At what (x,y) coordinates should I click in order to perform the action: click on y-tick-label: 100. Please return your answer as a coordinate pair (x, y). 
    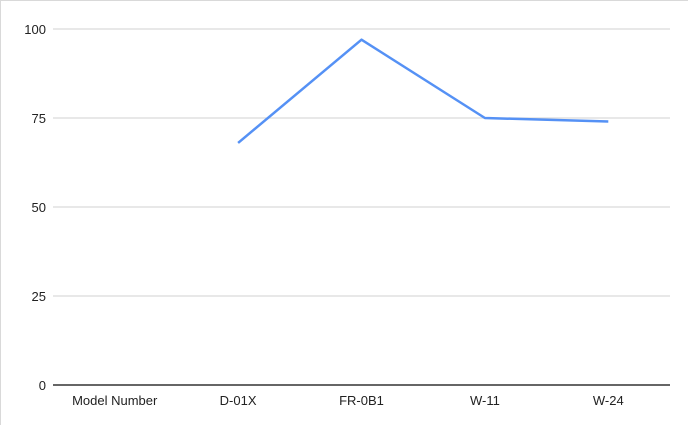
    Looking at the image, I should click on (35, 29).